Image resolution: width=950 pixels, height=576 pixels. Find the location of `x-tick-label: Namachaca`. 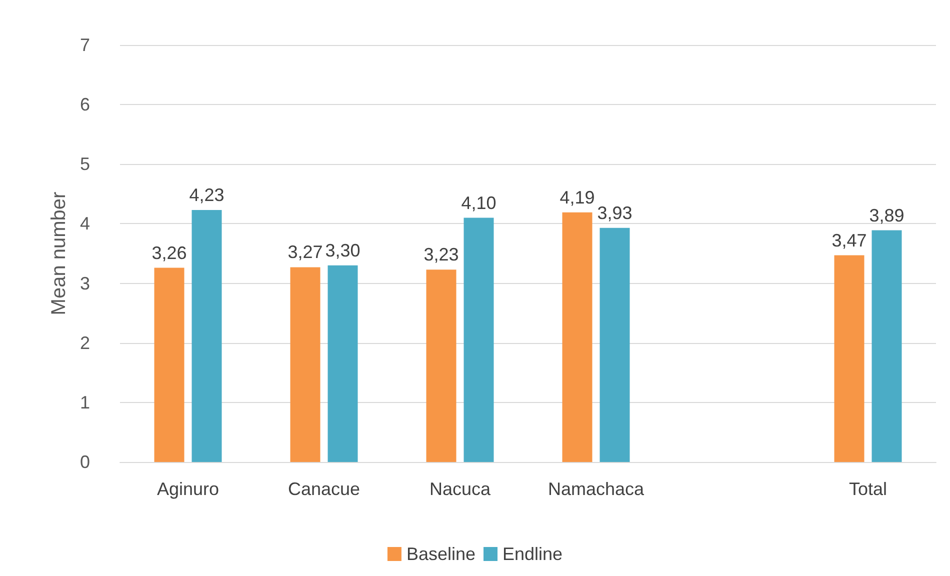

x-tick-label: Namachaca is located at coordinates (597, 489).